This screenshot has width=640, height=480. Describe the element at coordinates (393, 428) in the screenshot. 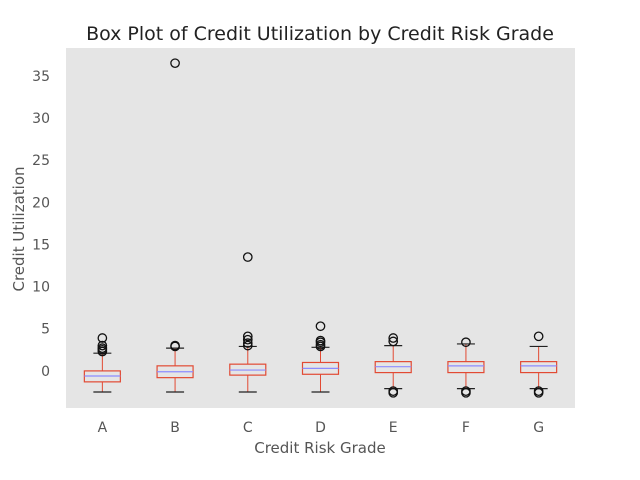

I see `x-tick-label: E` at that location.